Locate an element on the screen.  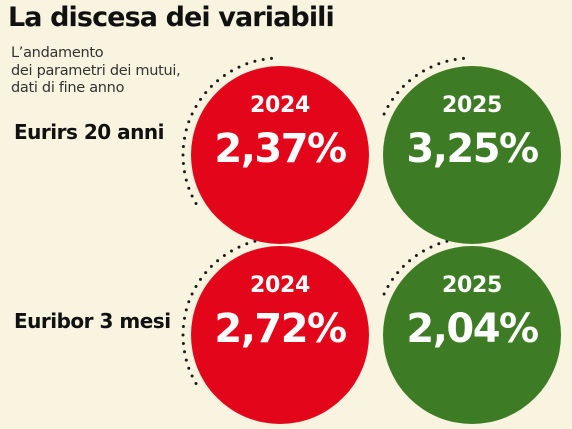
row-label-euribor: Euribor 3 mesi is located at coordinates (92, 321).